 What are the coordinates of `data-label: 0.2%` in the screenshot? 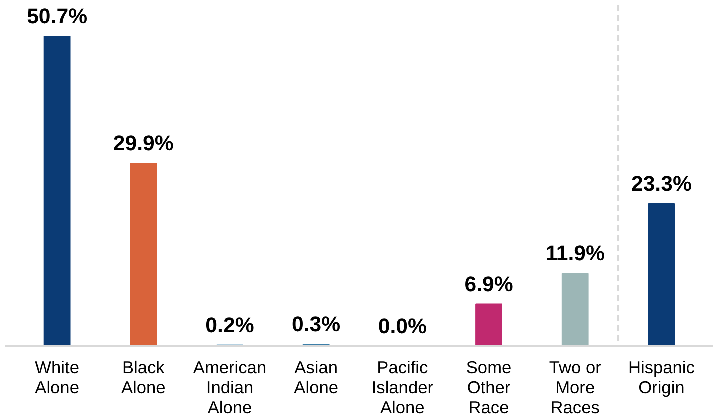 It's located at (230, 325).